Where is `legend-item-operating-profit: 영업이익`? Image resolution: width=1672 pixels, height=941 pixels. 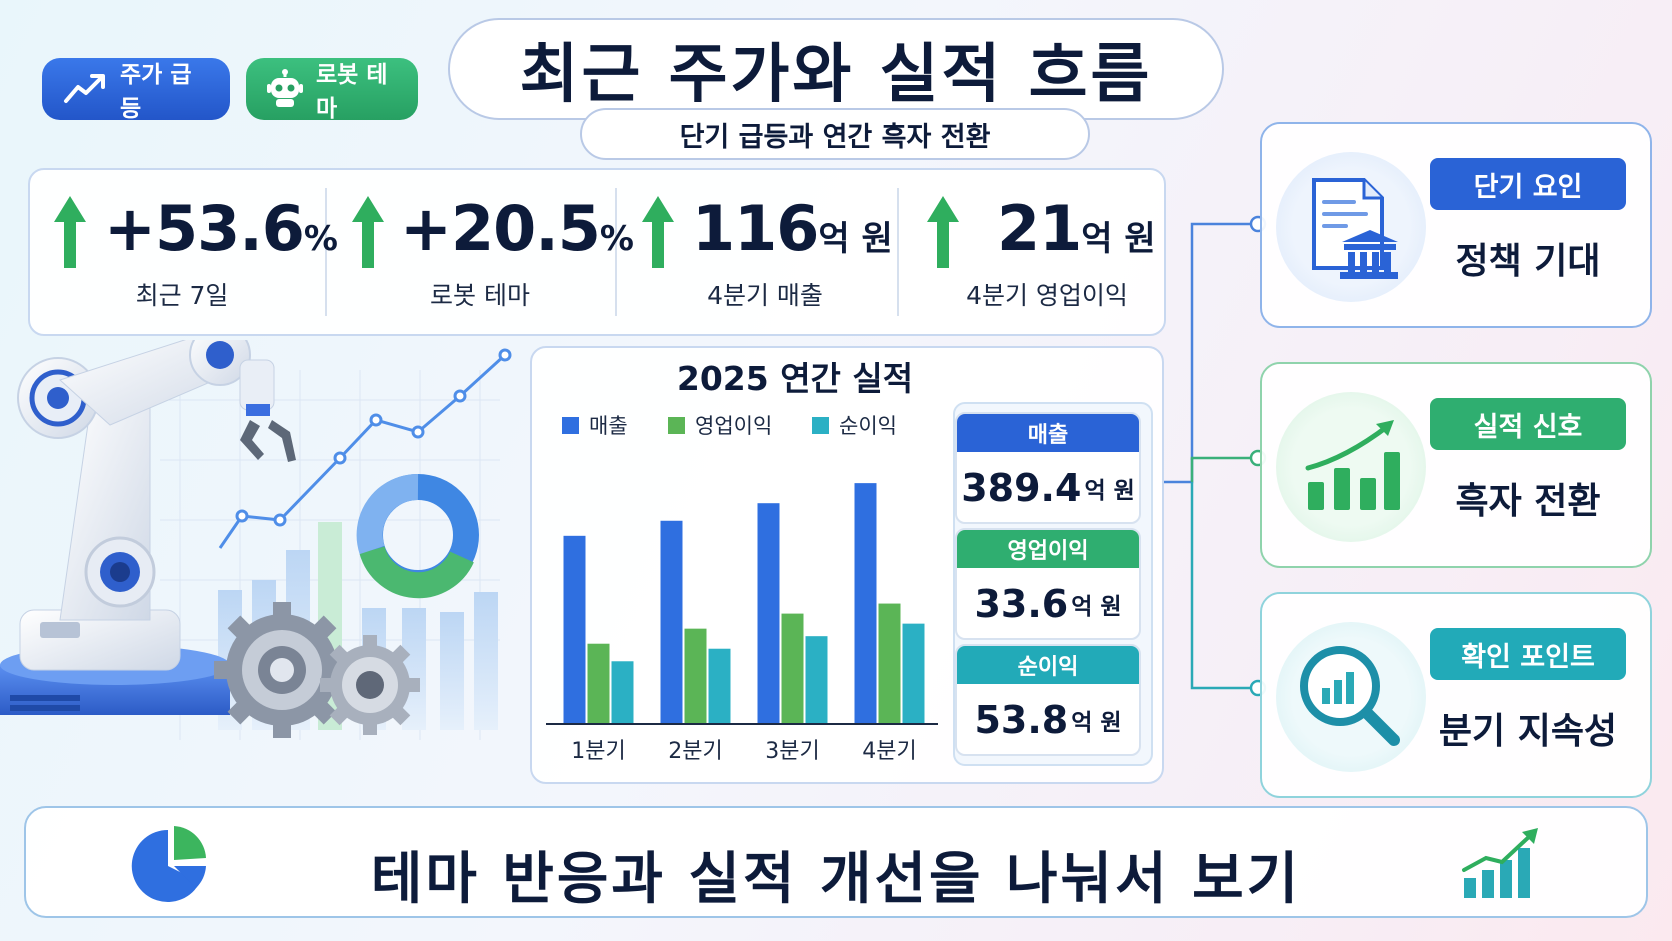 legend-item-operating-profit: 영업이익 is located at coordinates (720, 425).